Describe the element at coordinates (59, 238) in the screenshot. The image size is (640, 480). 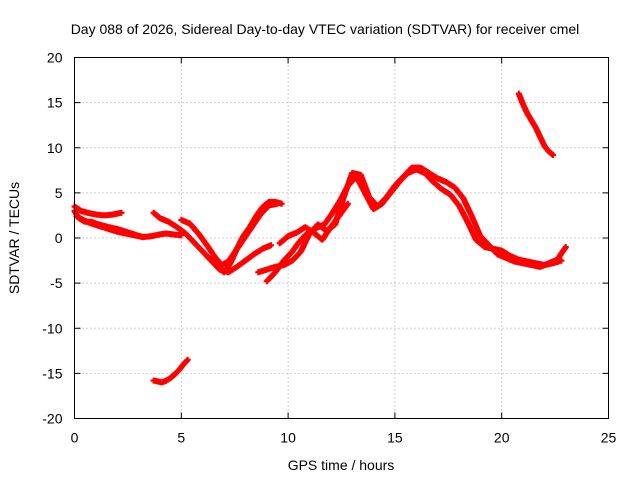
I see `y-tick-label: 0` at that location.